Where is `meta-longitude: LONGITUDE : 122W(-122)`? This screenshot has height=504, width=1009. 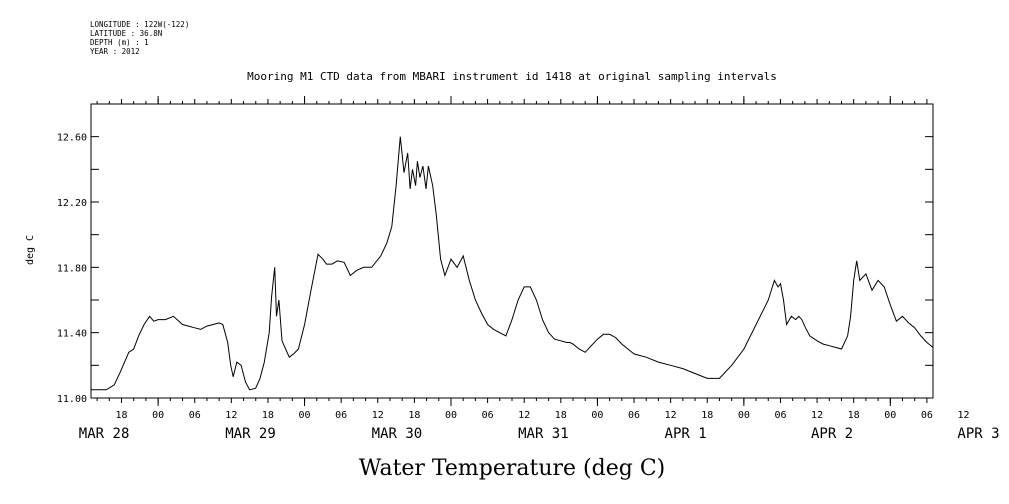
meta-longitude: LONGITUDE : 122W(-122) is located at coordinates (140, 24).